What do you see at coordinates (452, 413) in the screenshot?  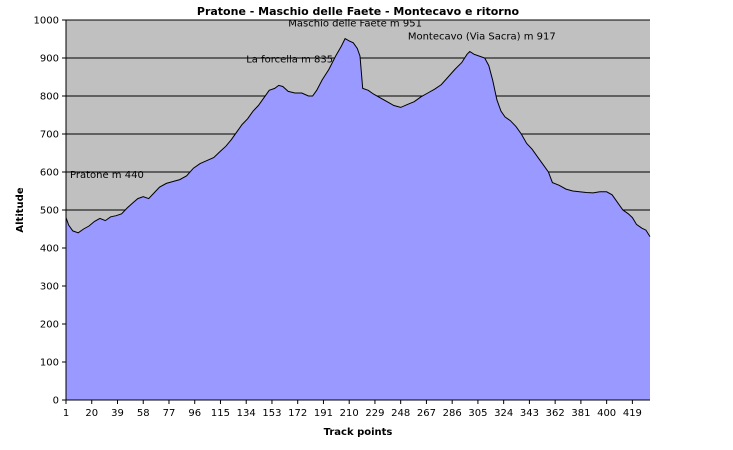 I see `x-tick-label: 286` at bounding box center [452, 413].